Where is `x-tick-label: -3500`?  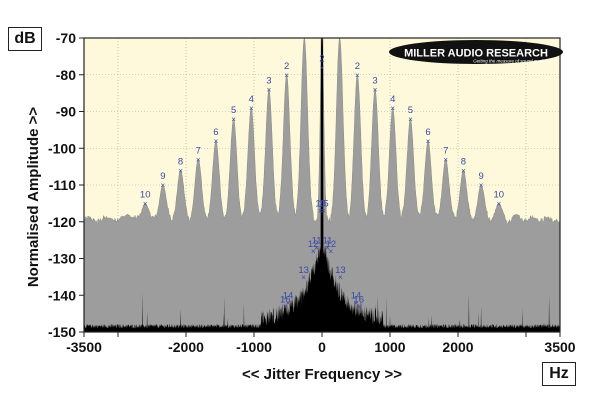
x-tick-label: -3500 is located at coordinates (84, 347).